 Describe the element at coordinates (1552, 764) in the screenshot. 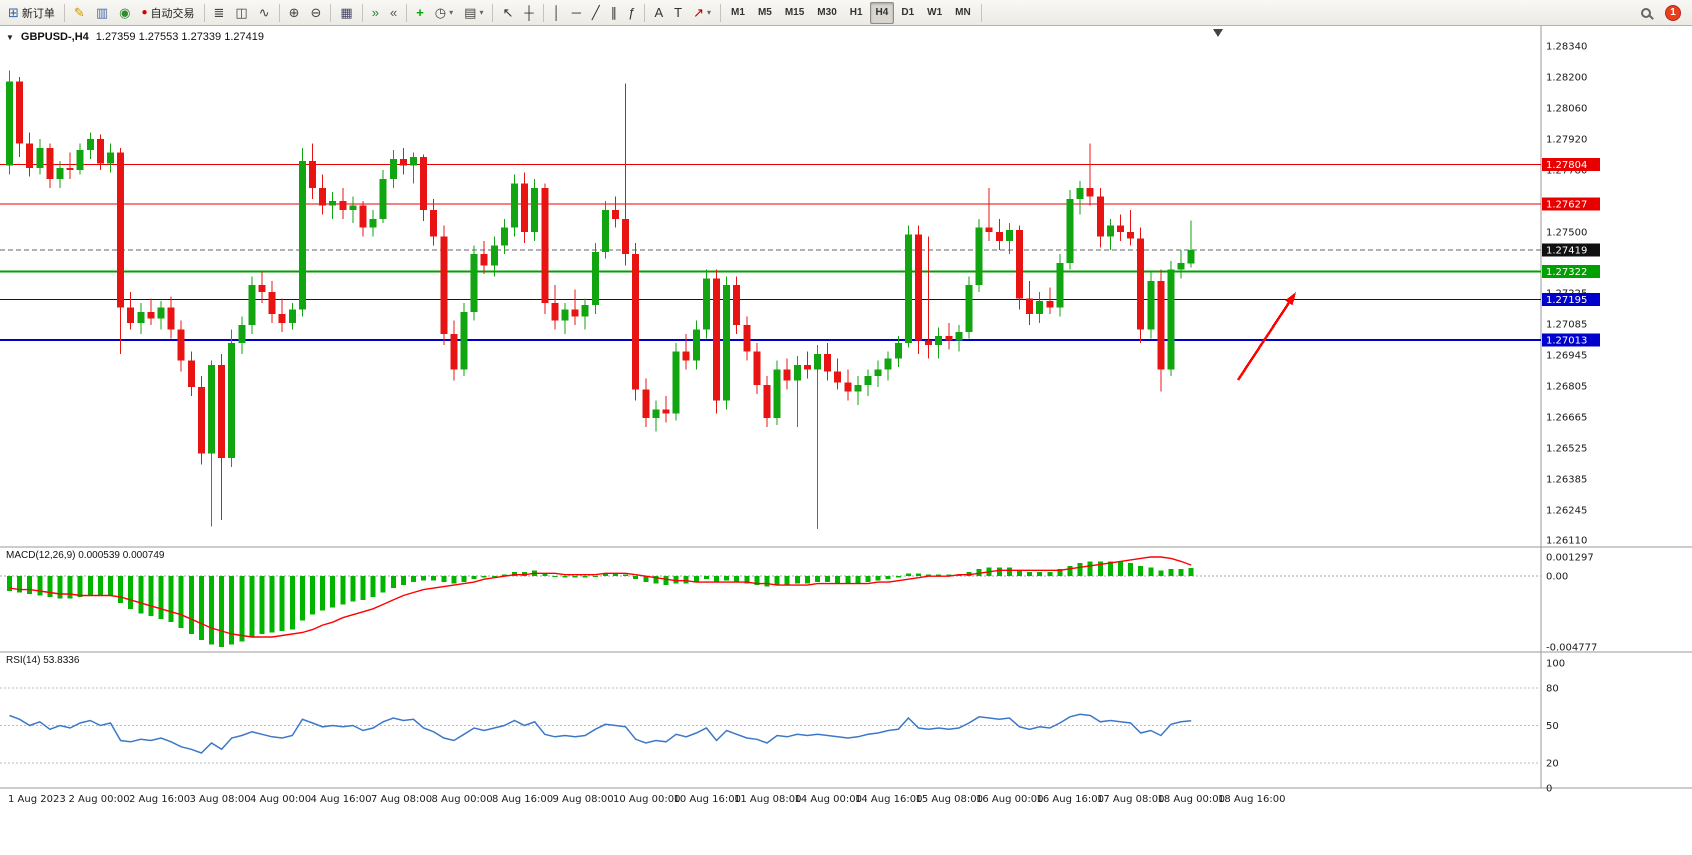

I see `rsi-axis-label: 20` at that location.